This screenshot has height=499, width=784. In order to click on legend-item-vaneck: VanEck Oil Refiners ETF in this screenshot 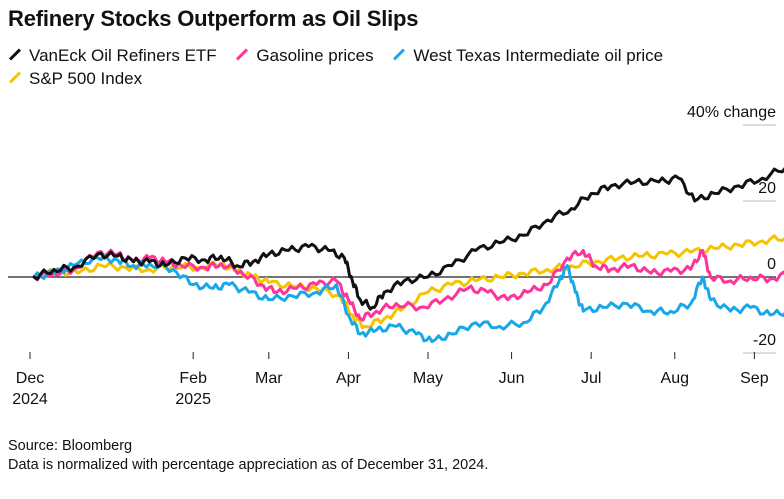, I will do `click(112, 55)`.